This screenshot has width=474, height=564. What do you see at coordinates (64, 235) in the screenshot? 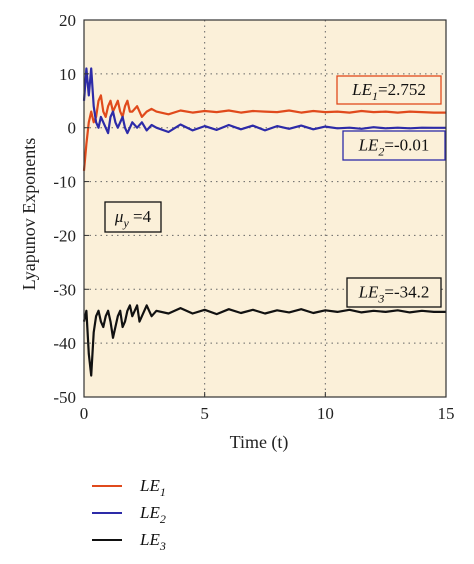
I see `y-tick-label: -20` at bounding box center [64, 235].